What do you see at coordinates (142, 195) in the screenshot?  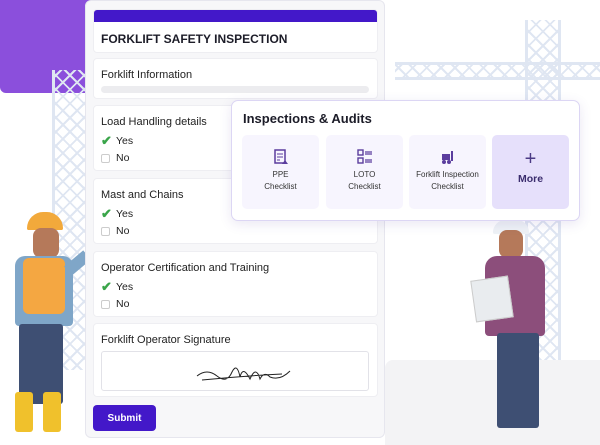 I see `section-label: Mast and Chains` at bounding box center [142, 195].